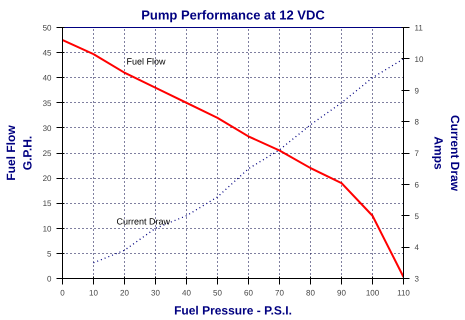 The height and width of the screenshot is (320, 465). I want to click on y2-tick-label: 5, so click(417, 216).